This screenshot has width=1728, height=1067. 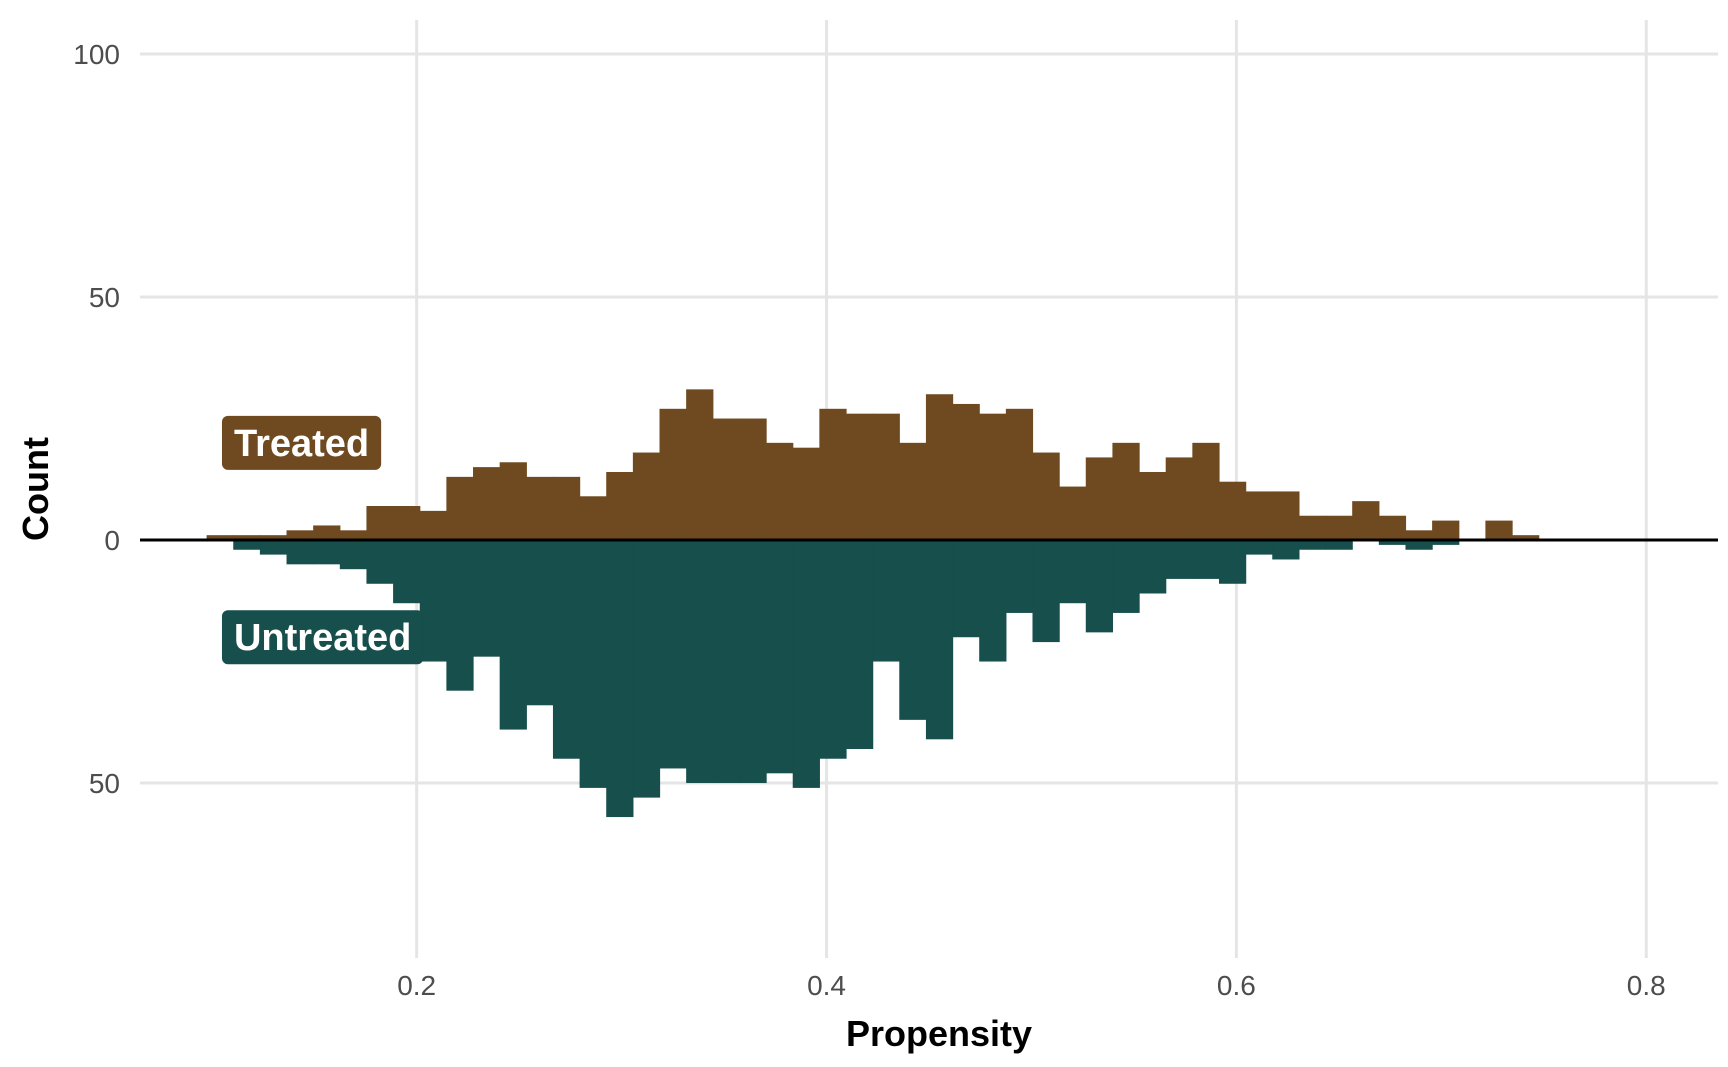 I want to click on treated-label: Treated, so click(x=301, y=442).